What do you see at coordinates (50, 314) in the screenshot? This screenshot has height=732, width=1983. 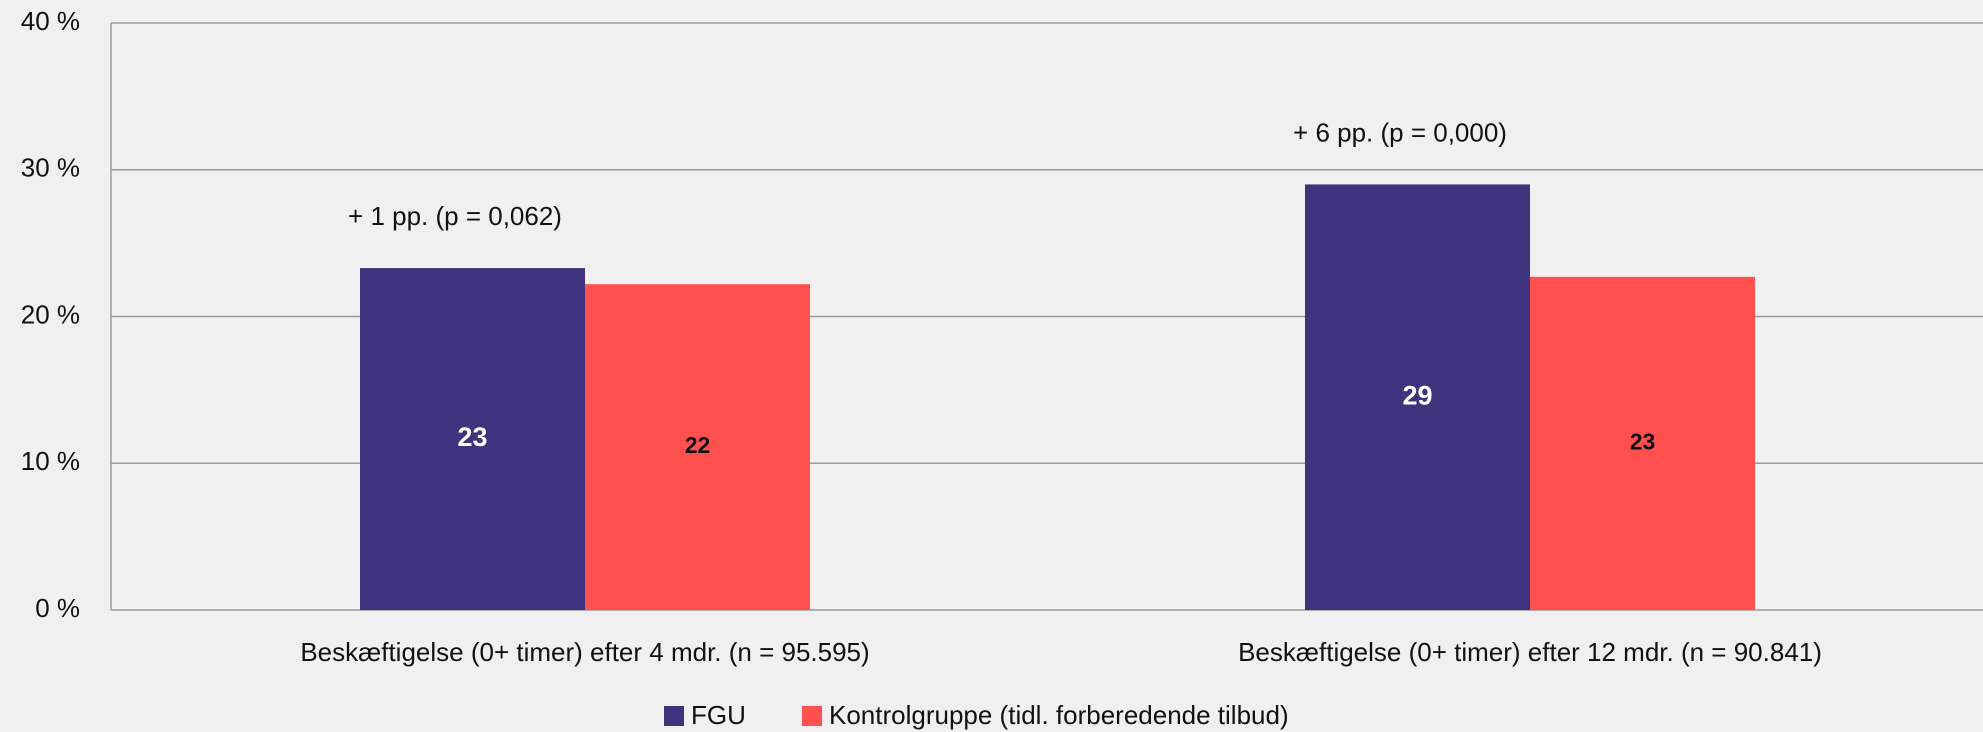 I see `y-tick-label: 20 %` at bounding box center [50, 314].